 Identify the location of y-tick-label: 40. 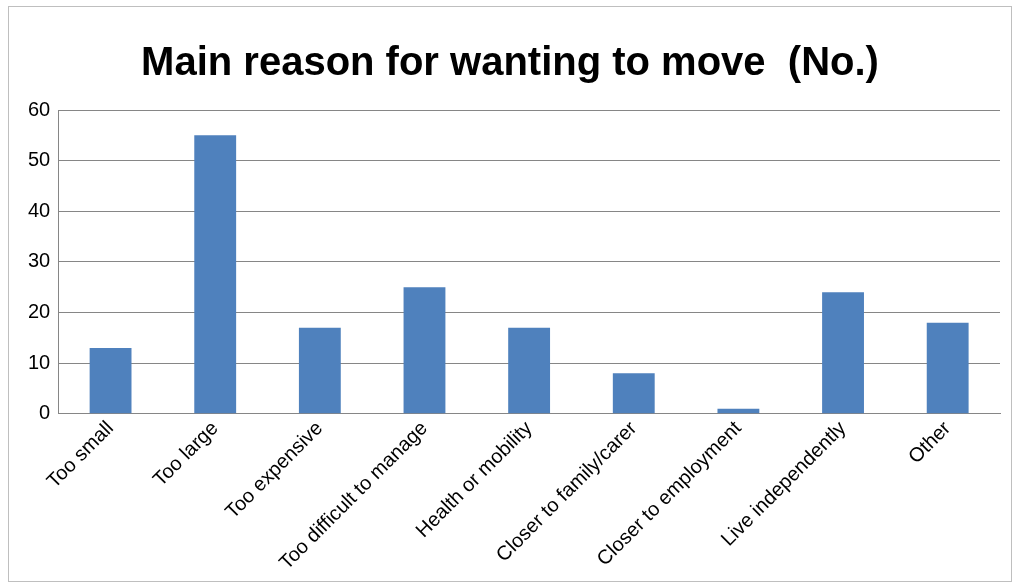
(39, 209).